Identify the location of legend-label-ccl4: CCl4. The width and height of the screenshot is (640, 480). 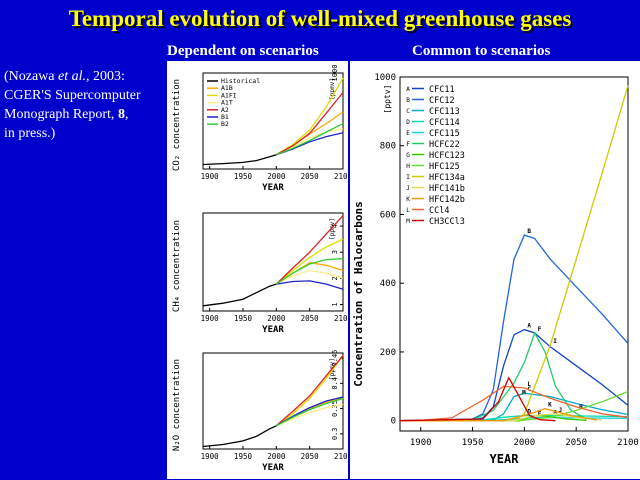
(439, 211).